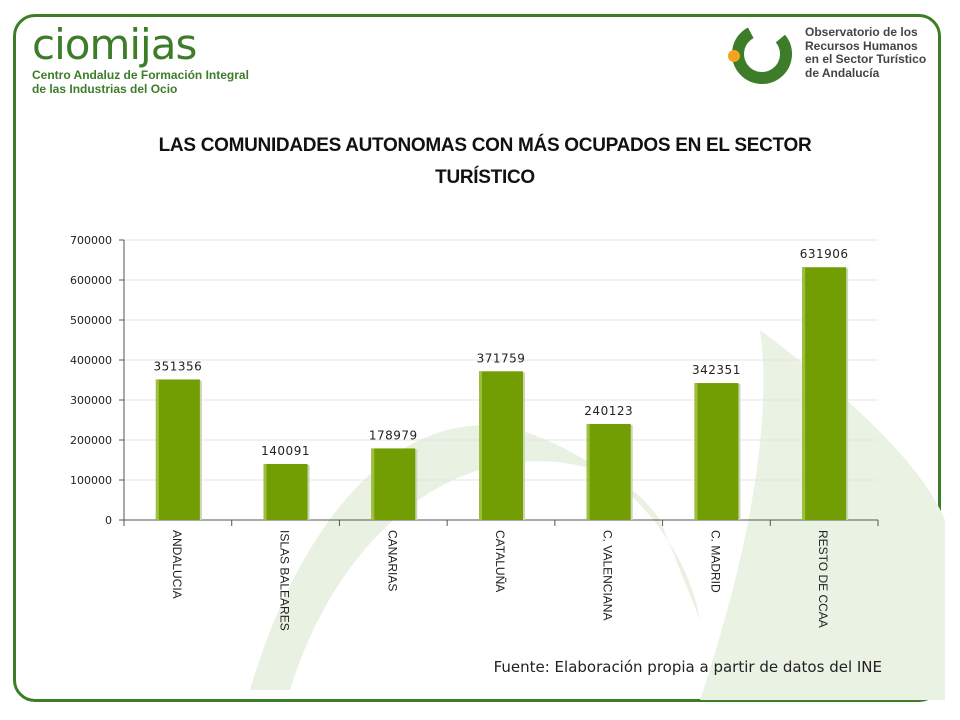 The width and height of the screenshot is (960, 720). What do you see at coordinates (91, 240) in the screenshot?
I see `y-tick-label: 700000` at bounding box center [91, 240].